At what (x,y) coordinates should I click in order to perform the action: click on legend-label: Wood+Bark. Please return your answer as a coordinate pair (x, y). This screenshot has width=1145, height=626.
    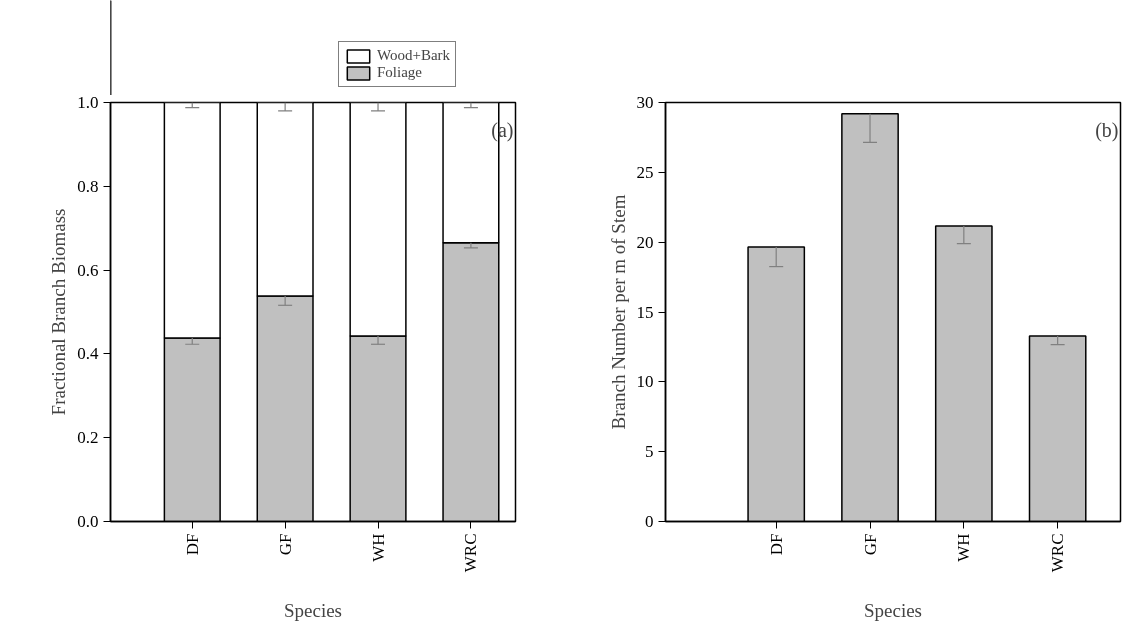
    Looking at the image, I should click on (414, 55).